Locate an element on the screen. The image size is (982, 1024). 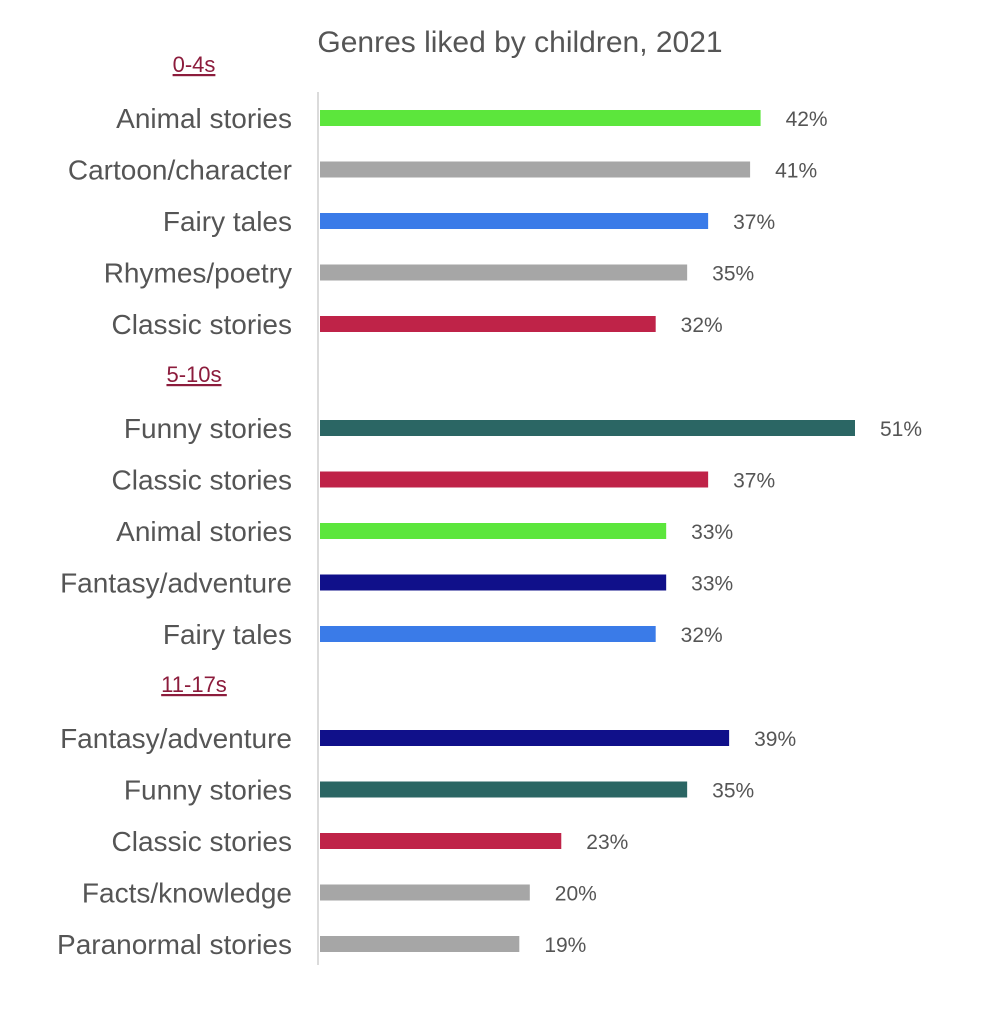
group-label: 11-17s is located at coordinates (194, 684).